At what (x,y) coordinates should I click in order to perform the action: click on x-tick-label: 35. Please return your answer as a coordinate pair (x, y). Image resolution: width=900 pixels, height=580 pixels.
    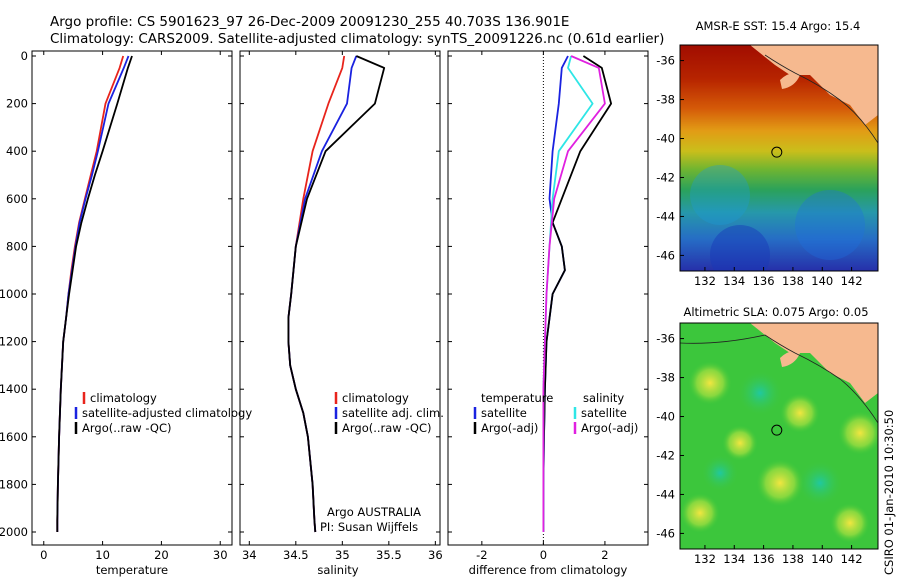
    Looking at the image, I should click on (342, 555).